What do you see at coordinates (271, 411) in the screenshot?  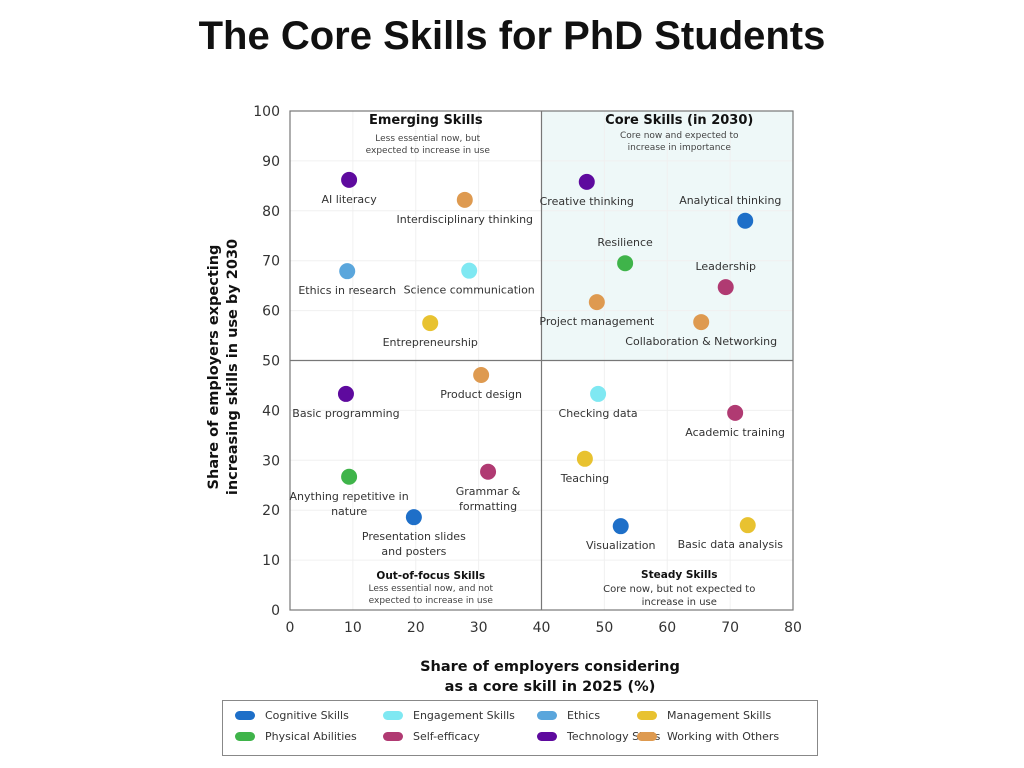 I see `y-tick-label: 40` at bounding box center [271, 411].